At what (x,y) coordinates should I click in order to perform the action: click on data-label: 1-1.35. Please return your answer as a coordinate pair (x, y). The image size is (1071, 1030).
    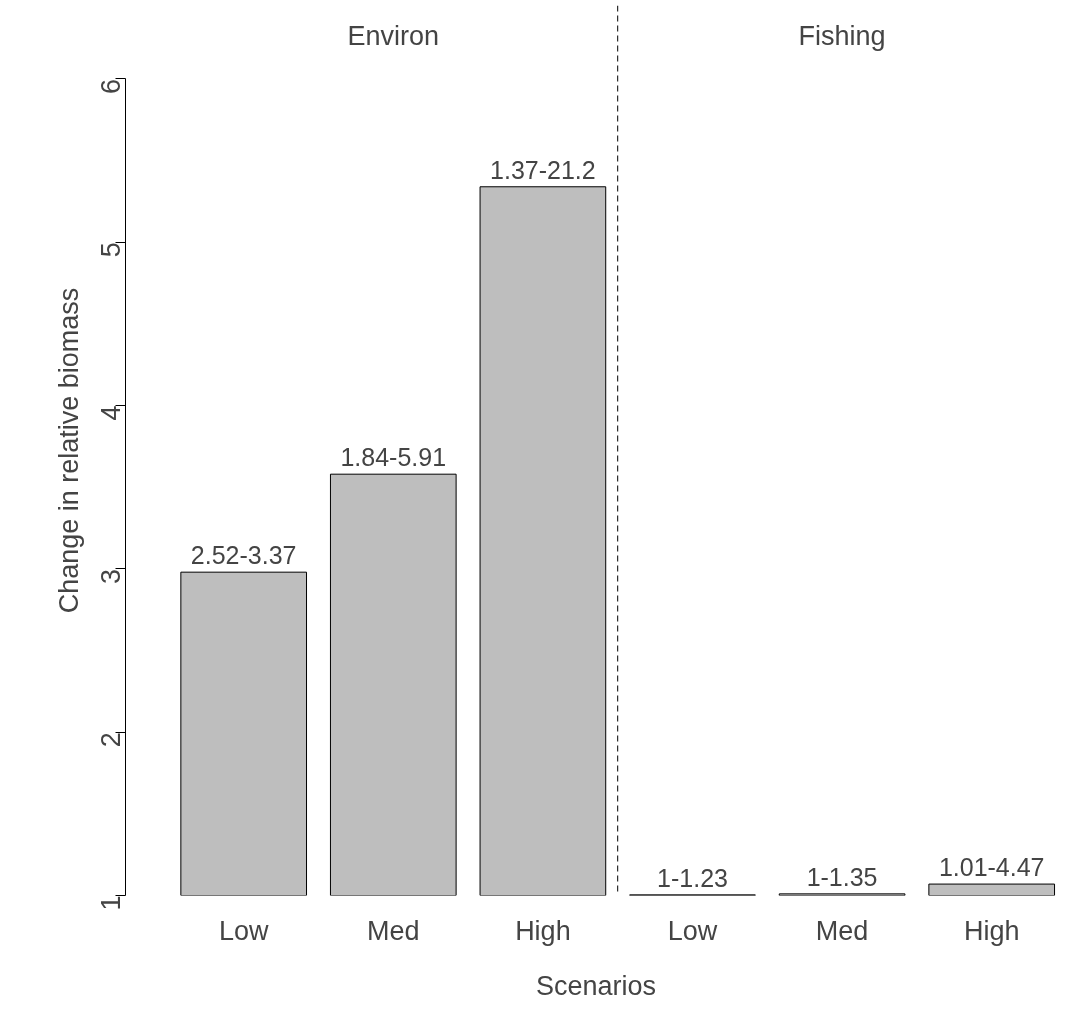
    Looking at the image, I should click on (842, 876).